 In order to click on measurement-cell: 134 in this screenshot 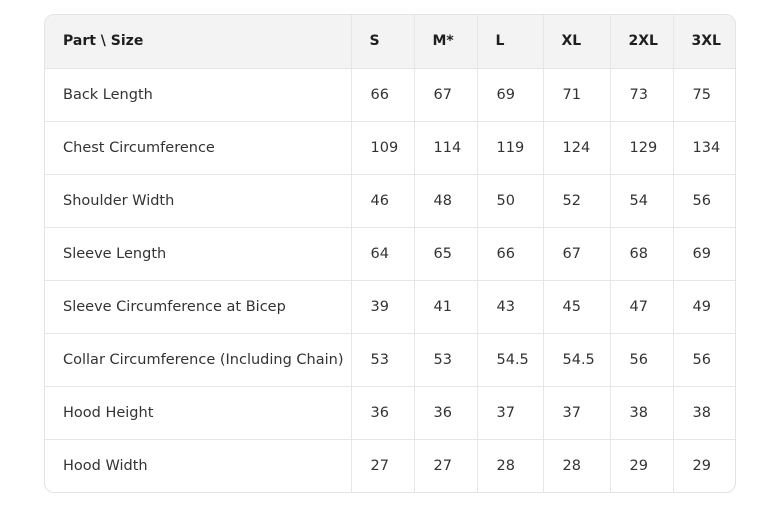, I will do `click(704, 148)`.